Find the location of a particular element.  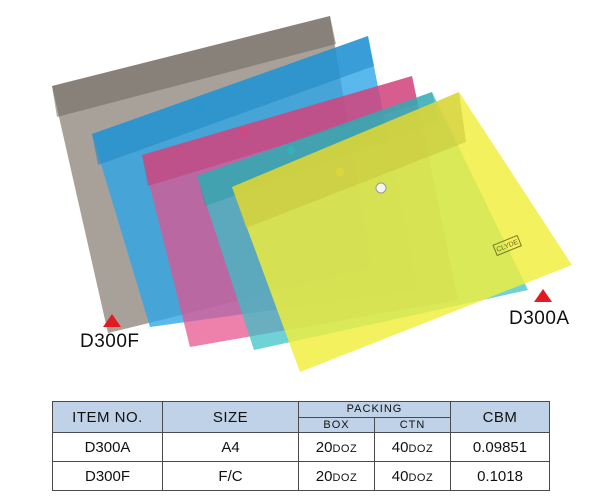

header-ctn: CTN is located at coordinates (412, 424).